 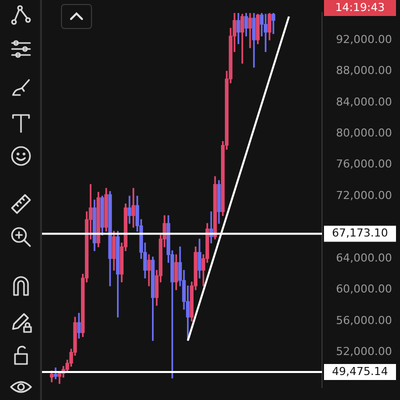 What do you see at coordinates (364, 164) in the screenshot?
I see `y-tick-label: 76,000.00` at bounding box center [364, 164].